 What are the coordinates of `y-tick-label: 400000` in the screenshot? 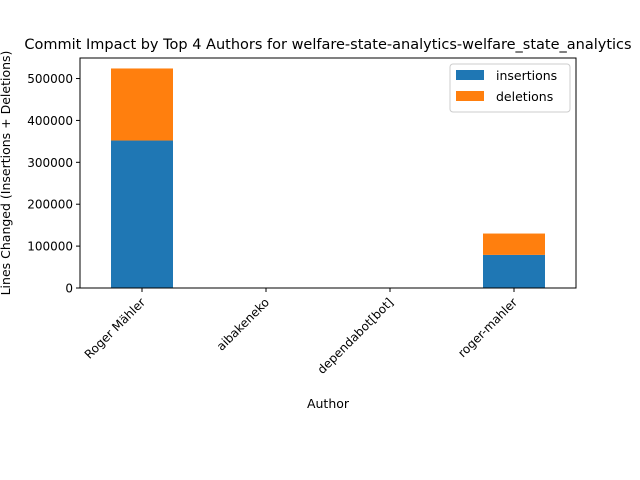 It's located at (50, 121).